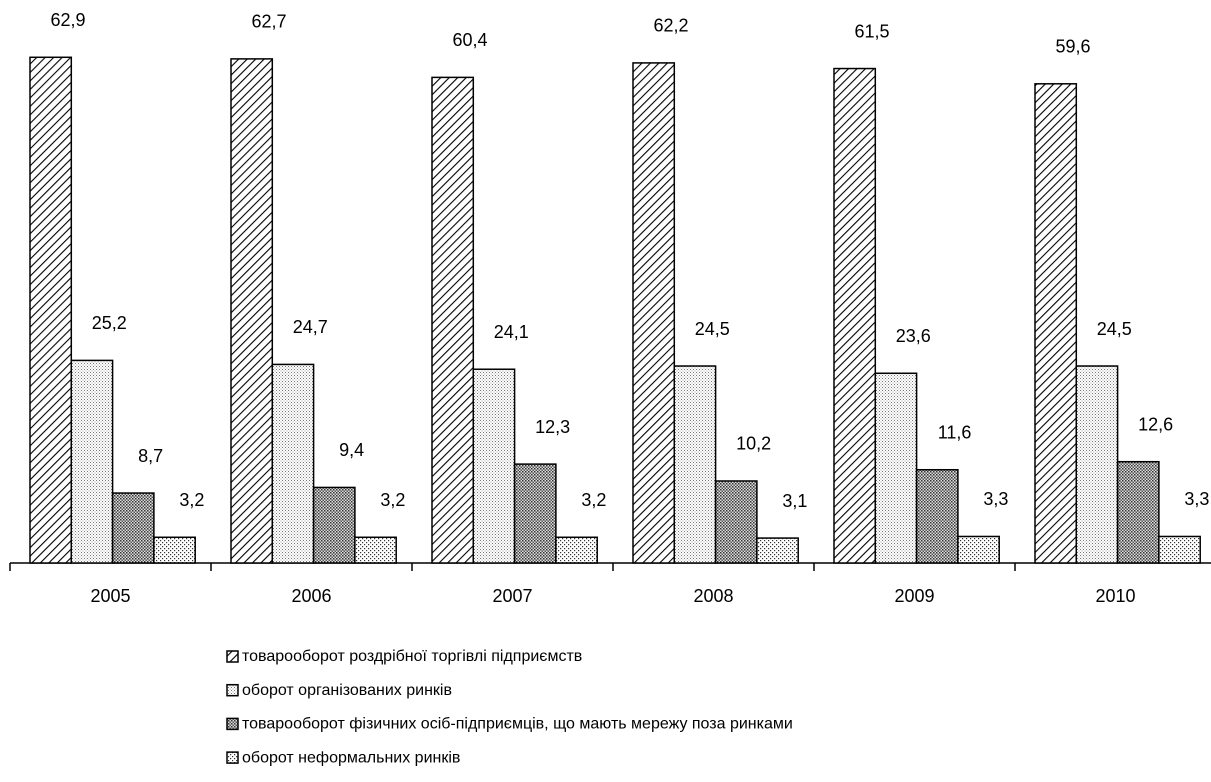 The height and width of the screenshot is (782, 1211). What do you see at coordinates (469, 40) in the screenshot?
I see `data-label: 60,4` at bounding box center [469, 40].